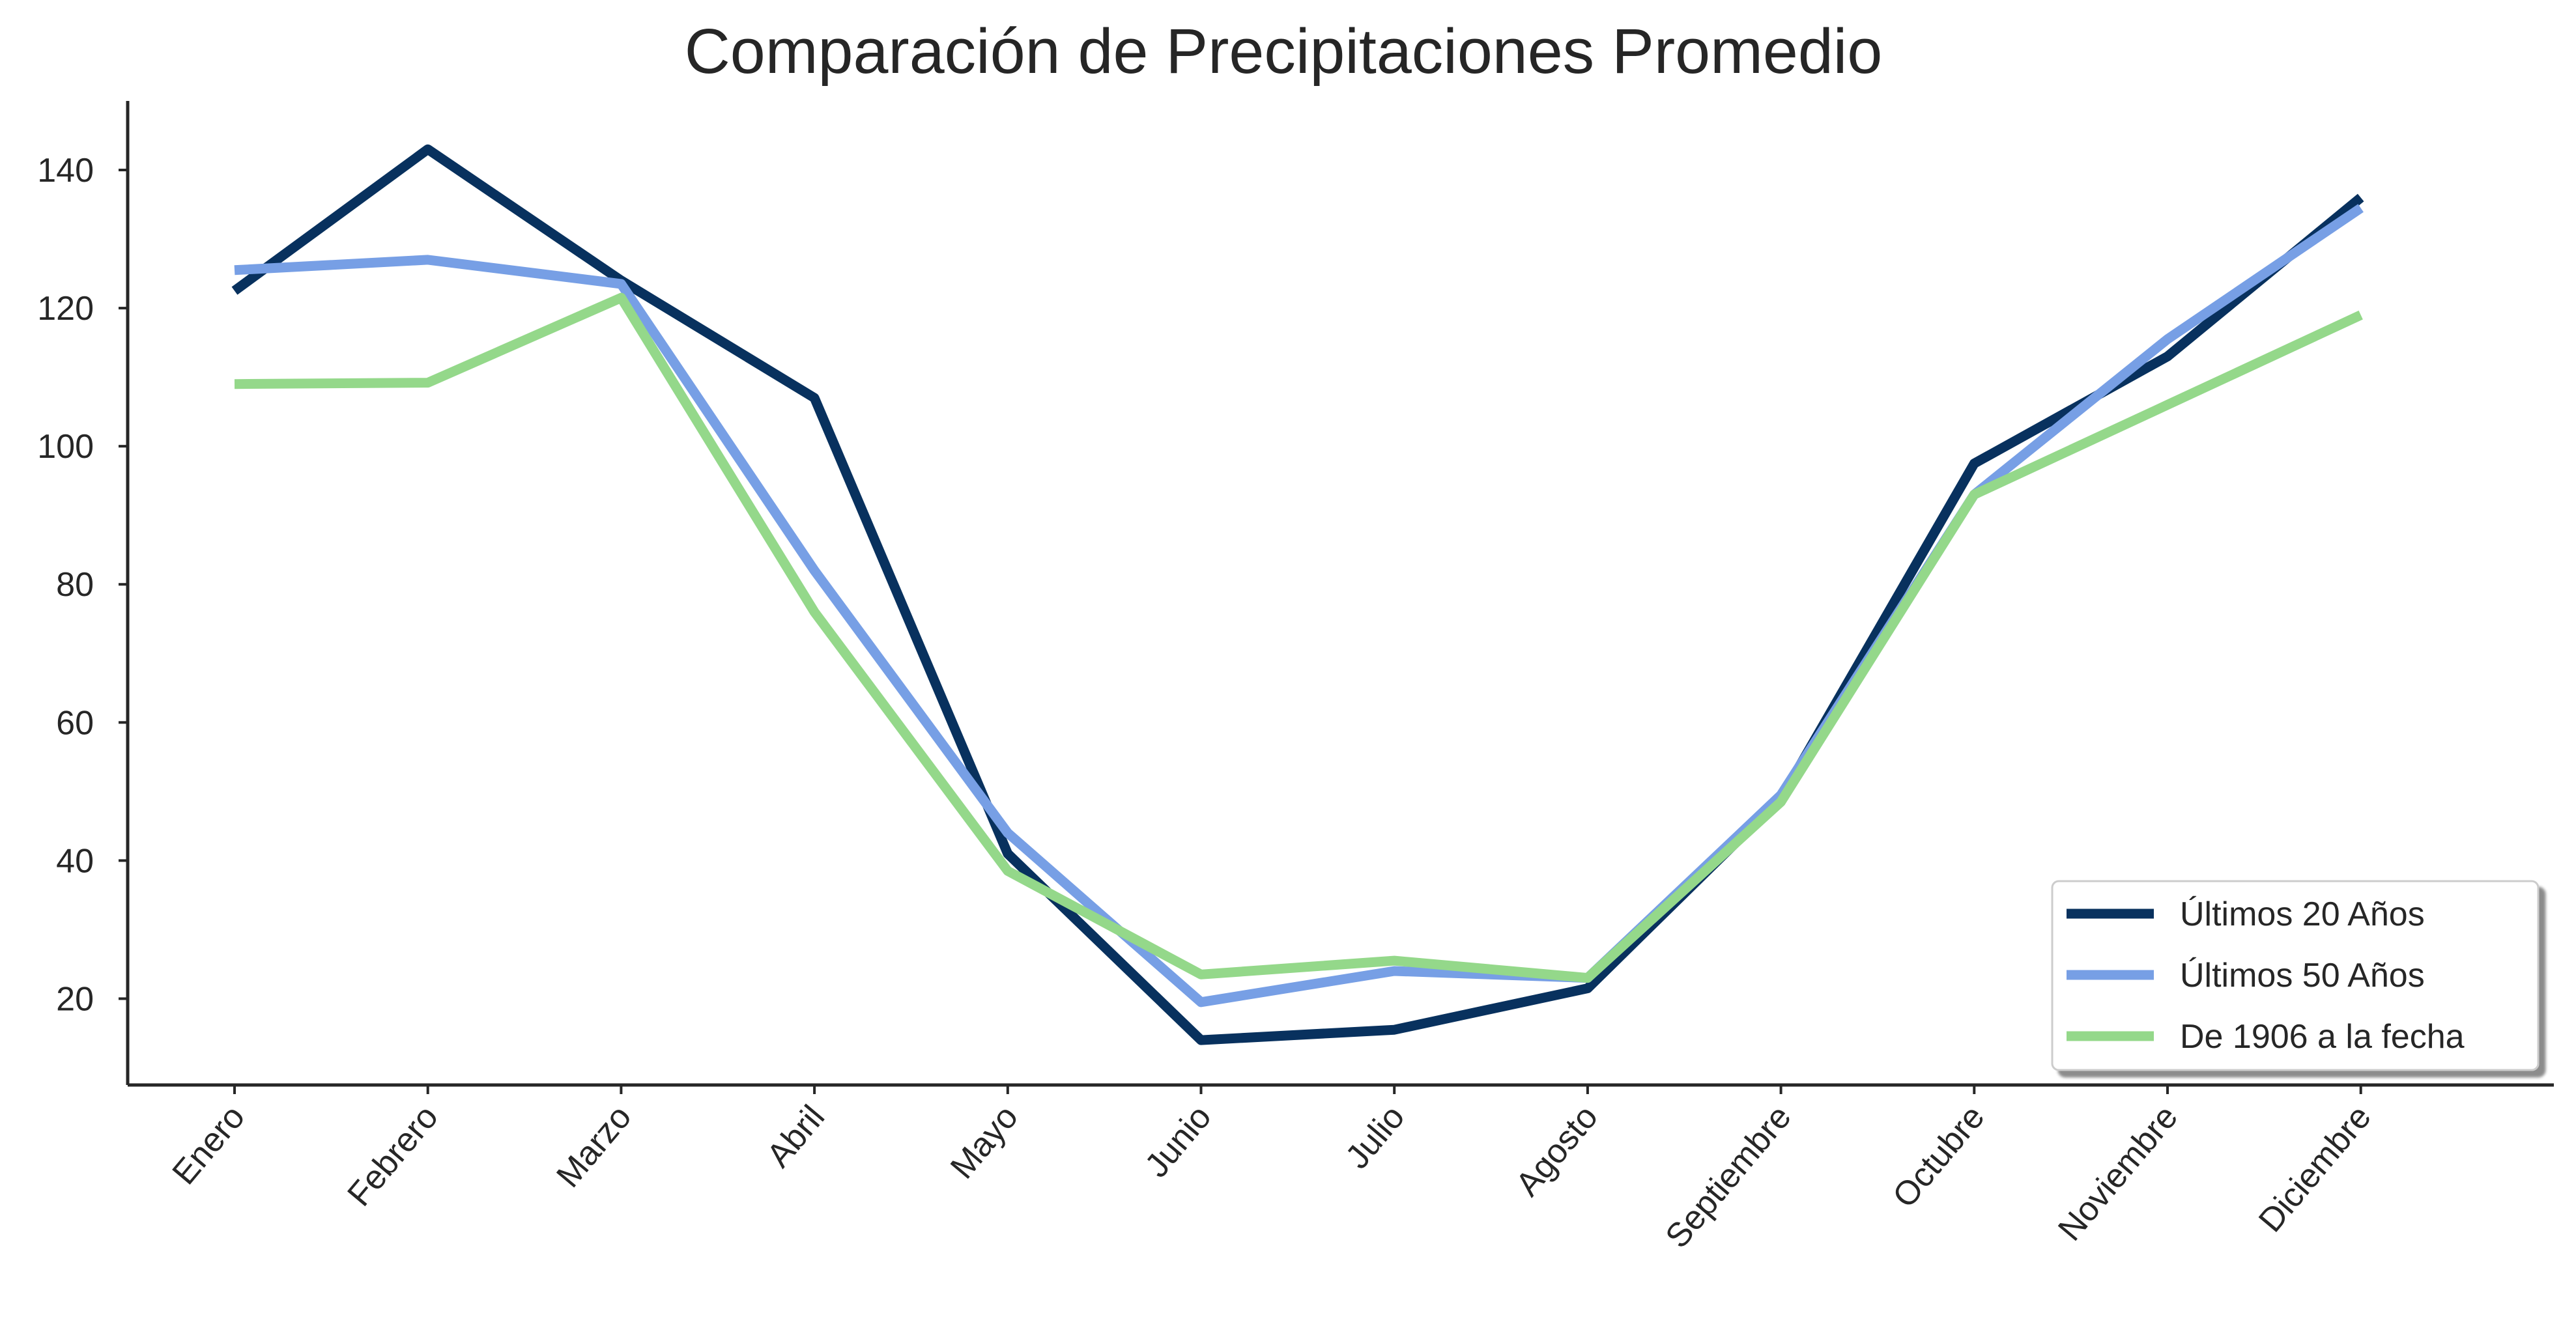 Image resolution: width=2576 pixels, height=1324 pixels. What do you see at coordinates (1375, 1137) in the screenshot?
I see `x-tick-label: Julio` at bounding box center [1375, 1137].